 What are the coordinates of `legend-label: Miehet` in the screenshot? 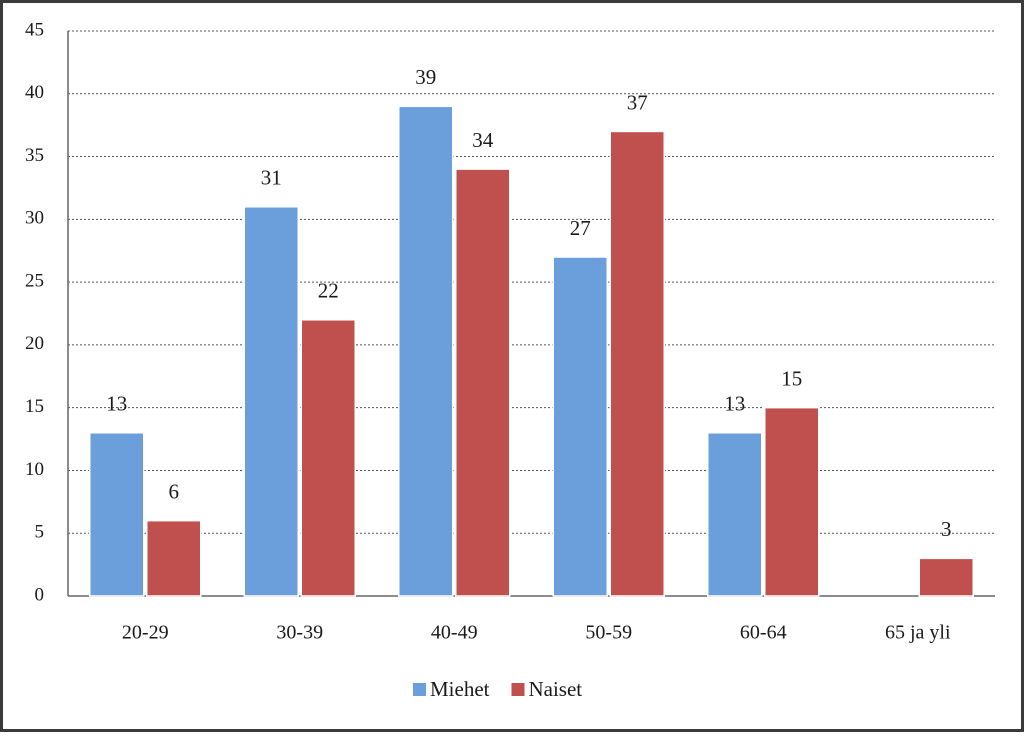 It's located at (460, 689).